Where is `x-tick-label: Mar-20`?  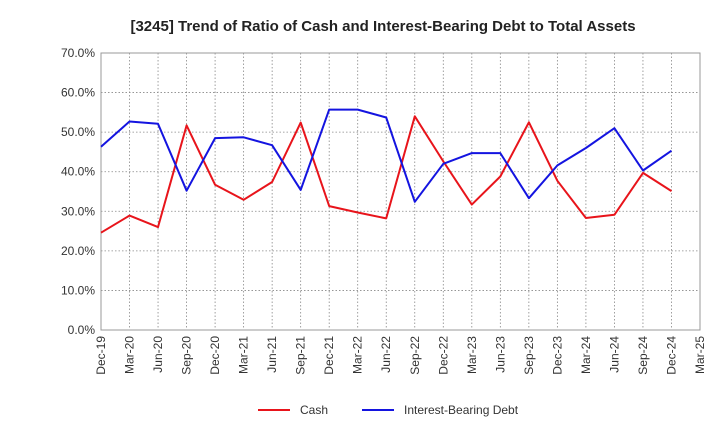
x-tick-label: Mar-20 is located at coordinates (130, 355).